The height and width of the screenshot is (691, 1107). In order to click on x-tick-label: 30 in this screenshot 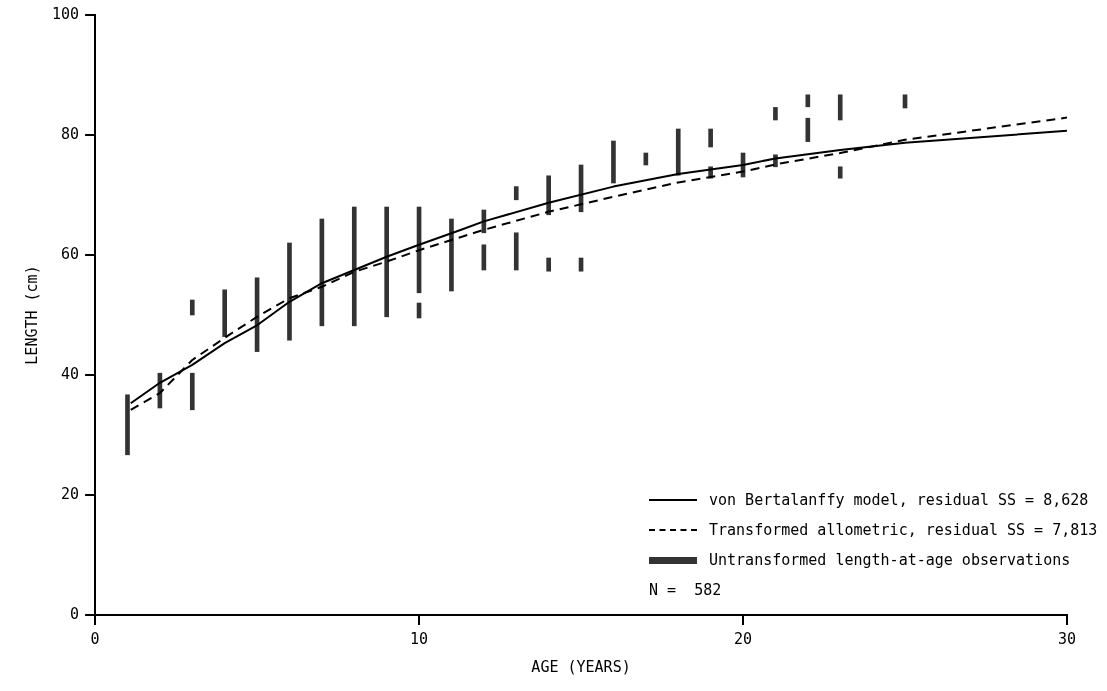, I will do `click(1067, 638)`.